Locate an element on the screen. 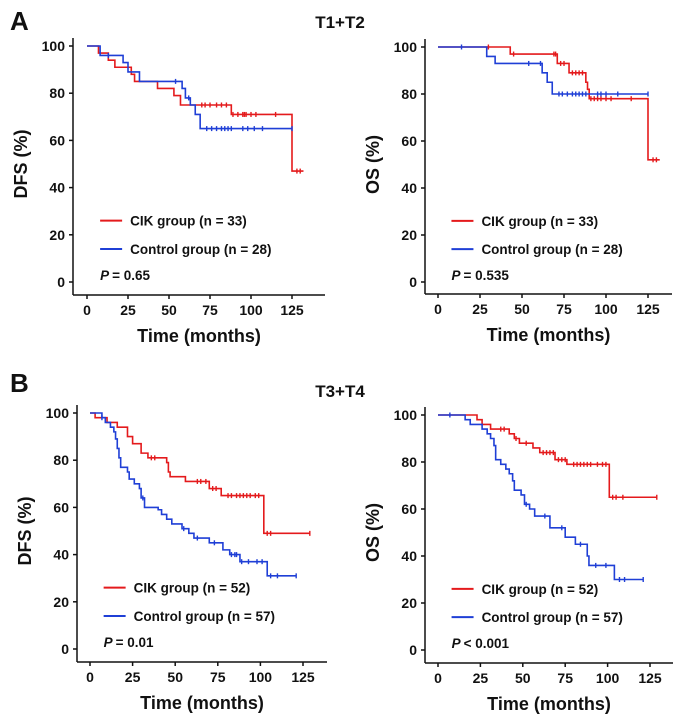 The image size is (680, 723). group-title: T1+T2 is located at coordinates (340, 22).